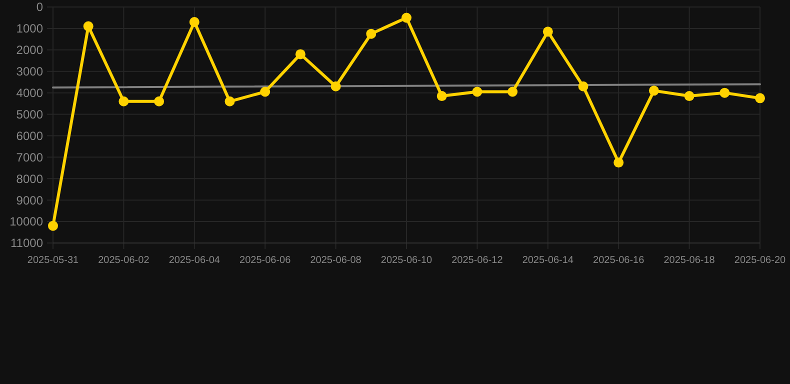 Image resolution: width=790 pixels, height=384 pixels. I want to click on y-tick-label: 7000, so click(30, 157).